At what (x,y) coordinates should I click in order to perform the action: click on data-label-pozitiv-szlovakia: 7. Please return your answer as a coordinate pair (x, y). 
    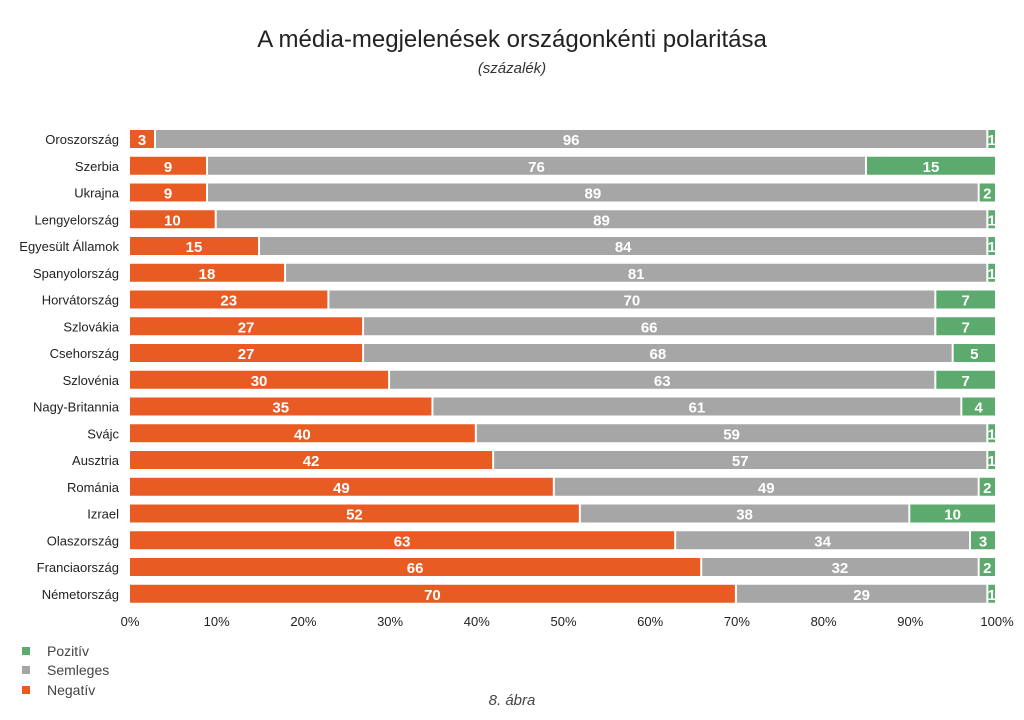
    Looking at the image, I should click on (965, 327).